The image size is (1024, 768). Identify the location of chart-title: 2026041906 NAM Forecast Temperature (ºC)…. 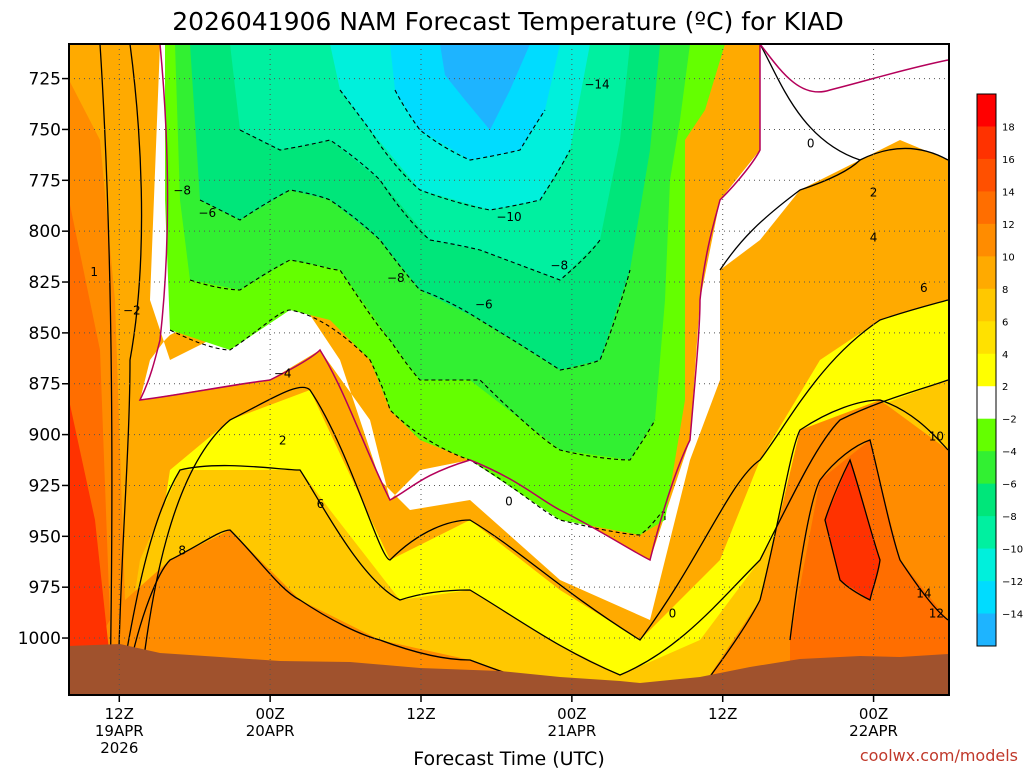
(508, 21).